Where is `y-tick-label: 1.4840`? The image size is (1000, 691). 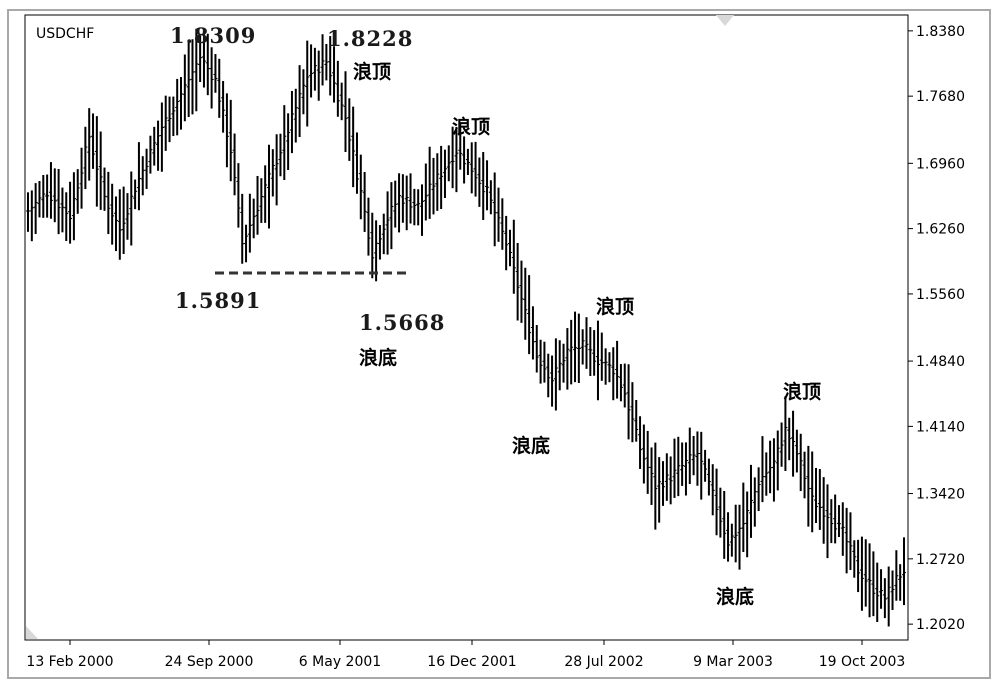 y-tick-label: 1.4840 is located at coordinates (940, 362).